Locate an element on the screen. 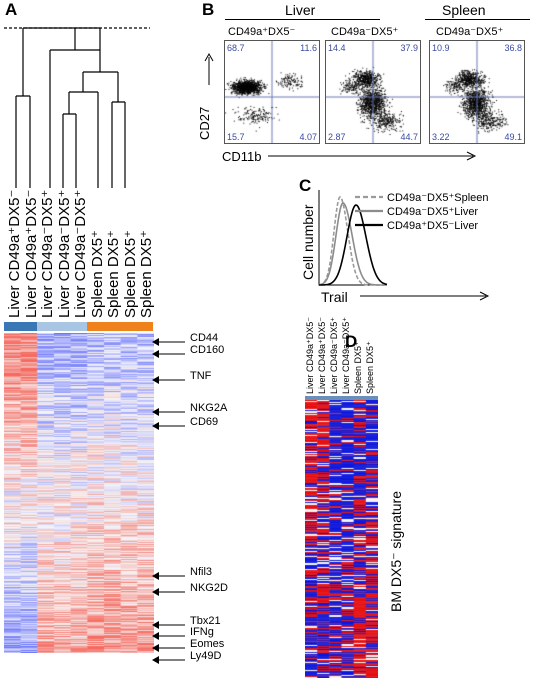 This screenshot has height=682, width=538. dendrogram is located at coordinates (77, 107).